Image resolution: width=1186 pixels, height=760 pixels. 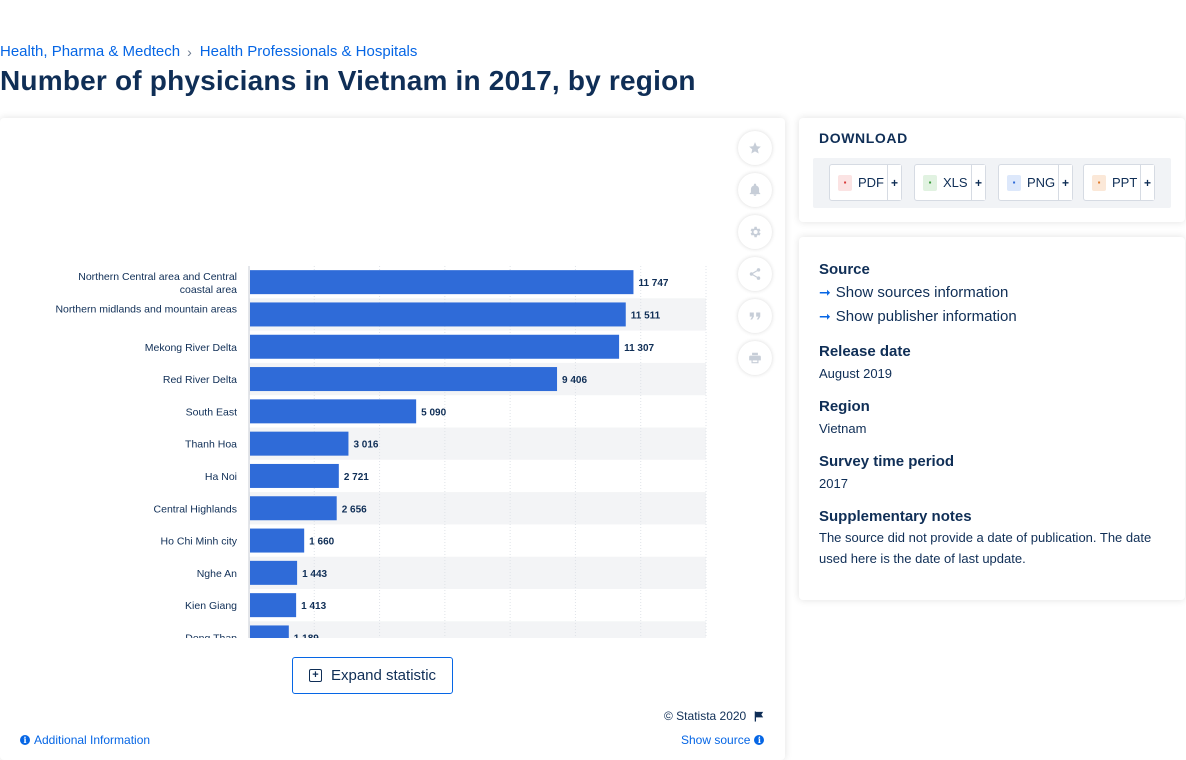 I want to click on breadcrumb-item-health-pharma: Health, Pharma & Medtech, so click(x=90, y=51).